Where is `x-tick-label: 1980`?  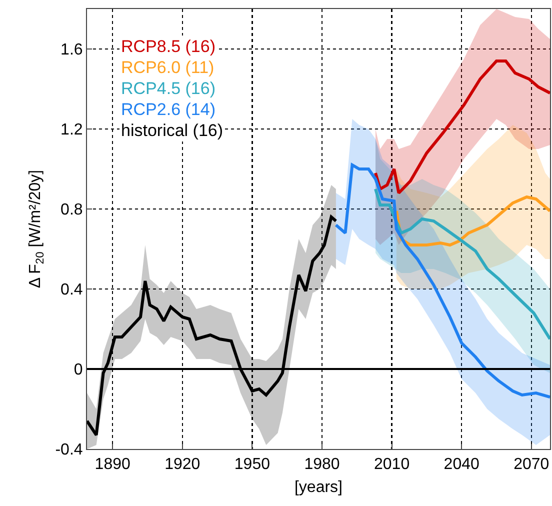 x-tick-label: 1980 is located at coordinates (322, 465).